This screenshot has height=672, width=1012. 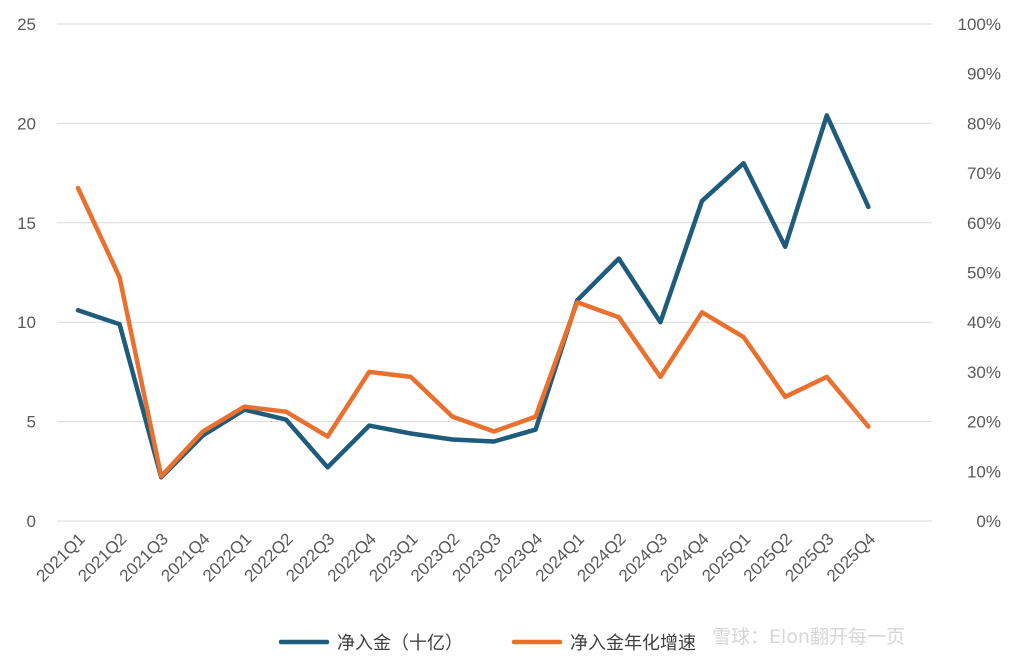 I want to click on left-tick-label: 15, so click(x=26, y=223).